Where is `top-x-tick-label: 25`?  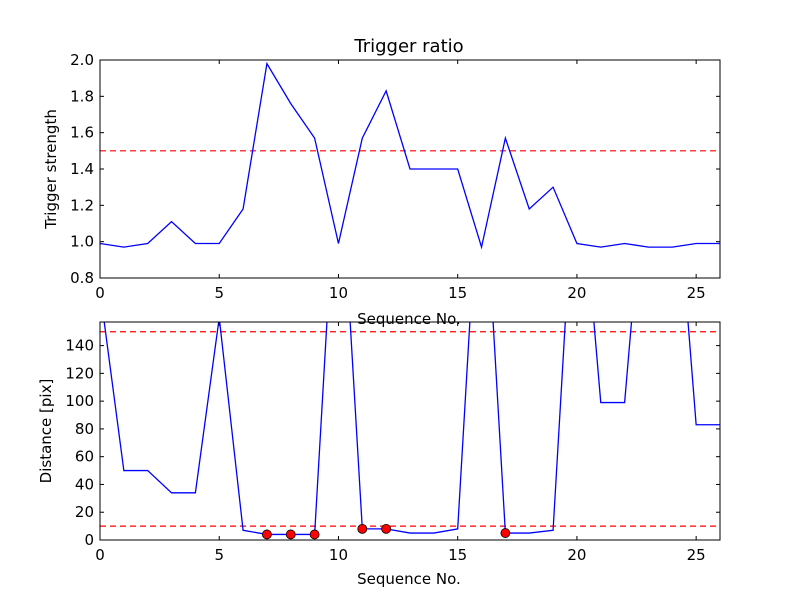 top-x-tick-label: 25 is located at coordinates (696, 293).